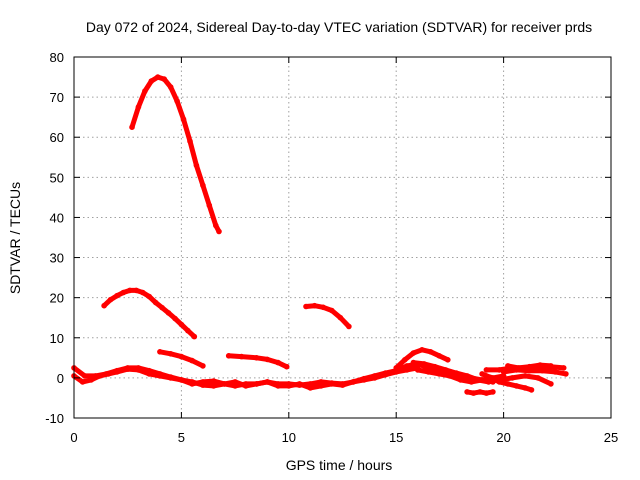 The image size is (640, 480). Describe the element at coordinates (611, 437) in the screenshot. I see `x-tick-label: 25` at that location.